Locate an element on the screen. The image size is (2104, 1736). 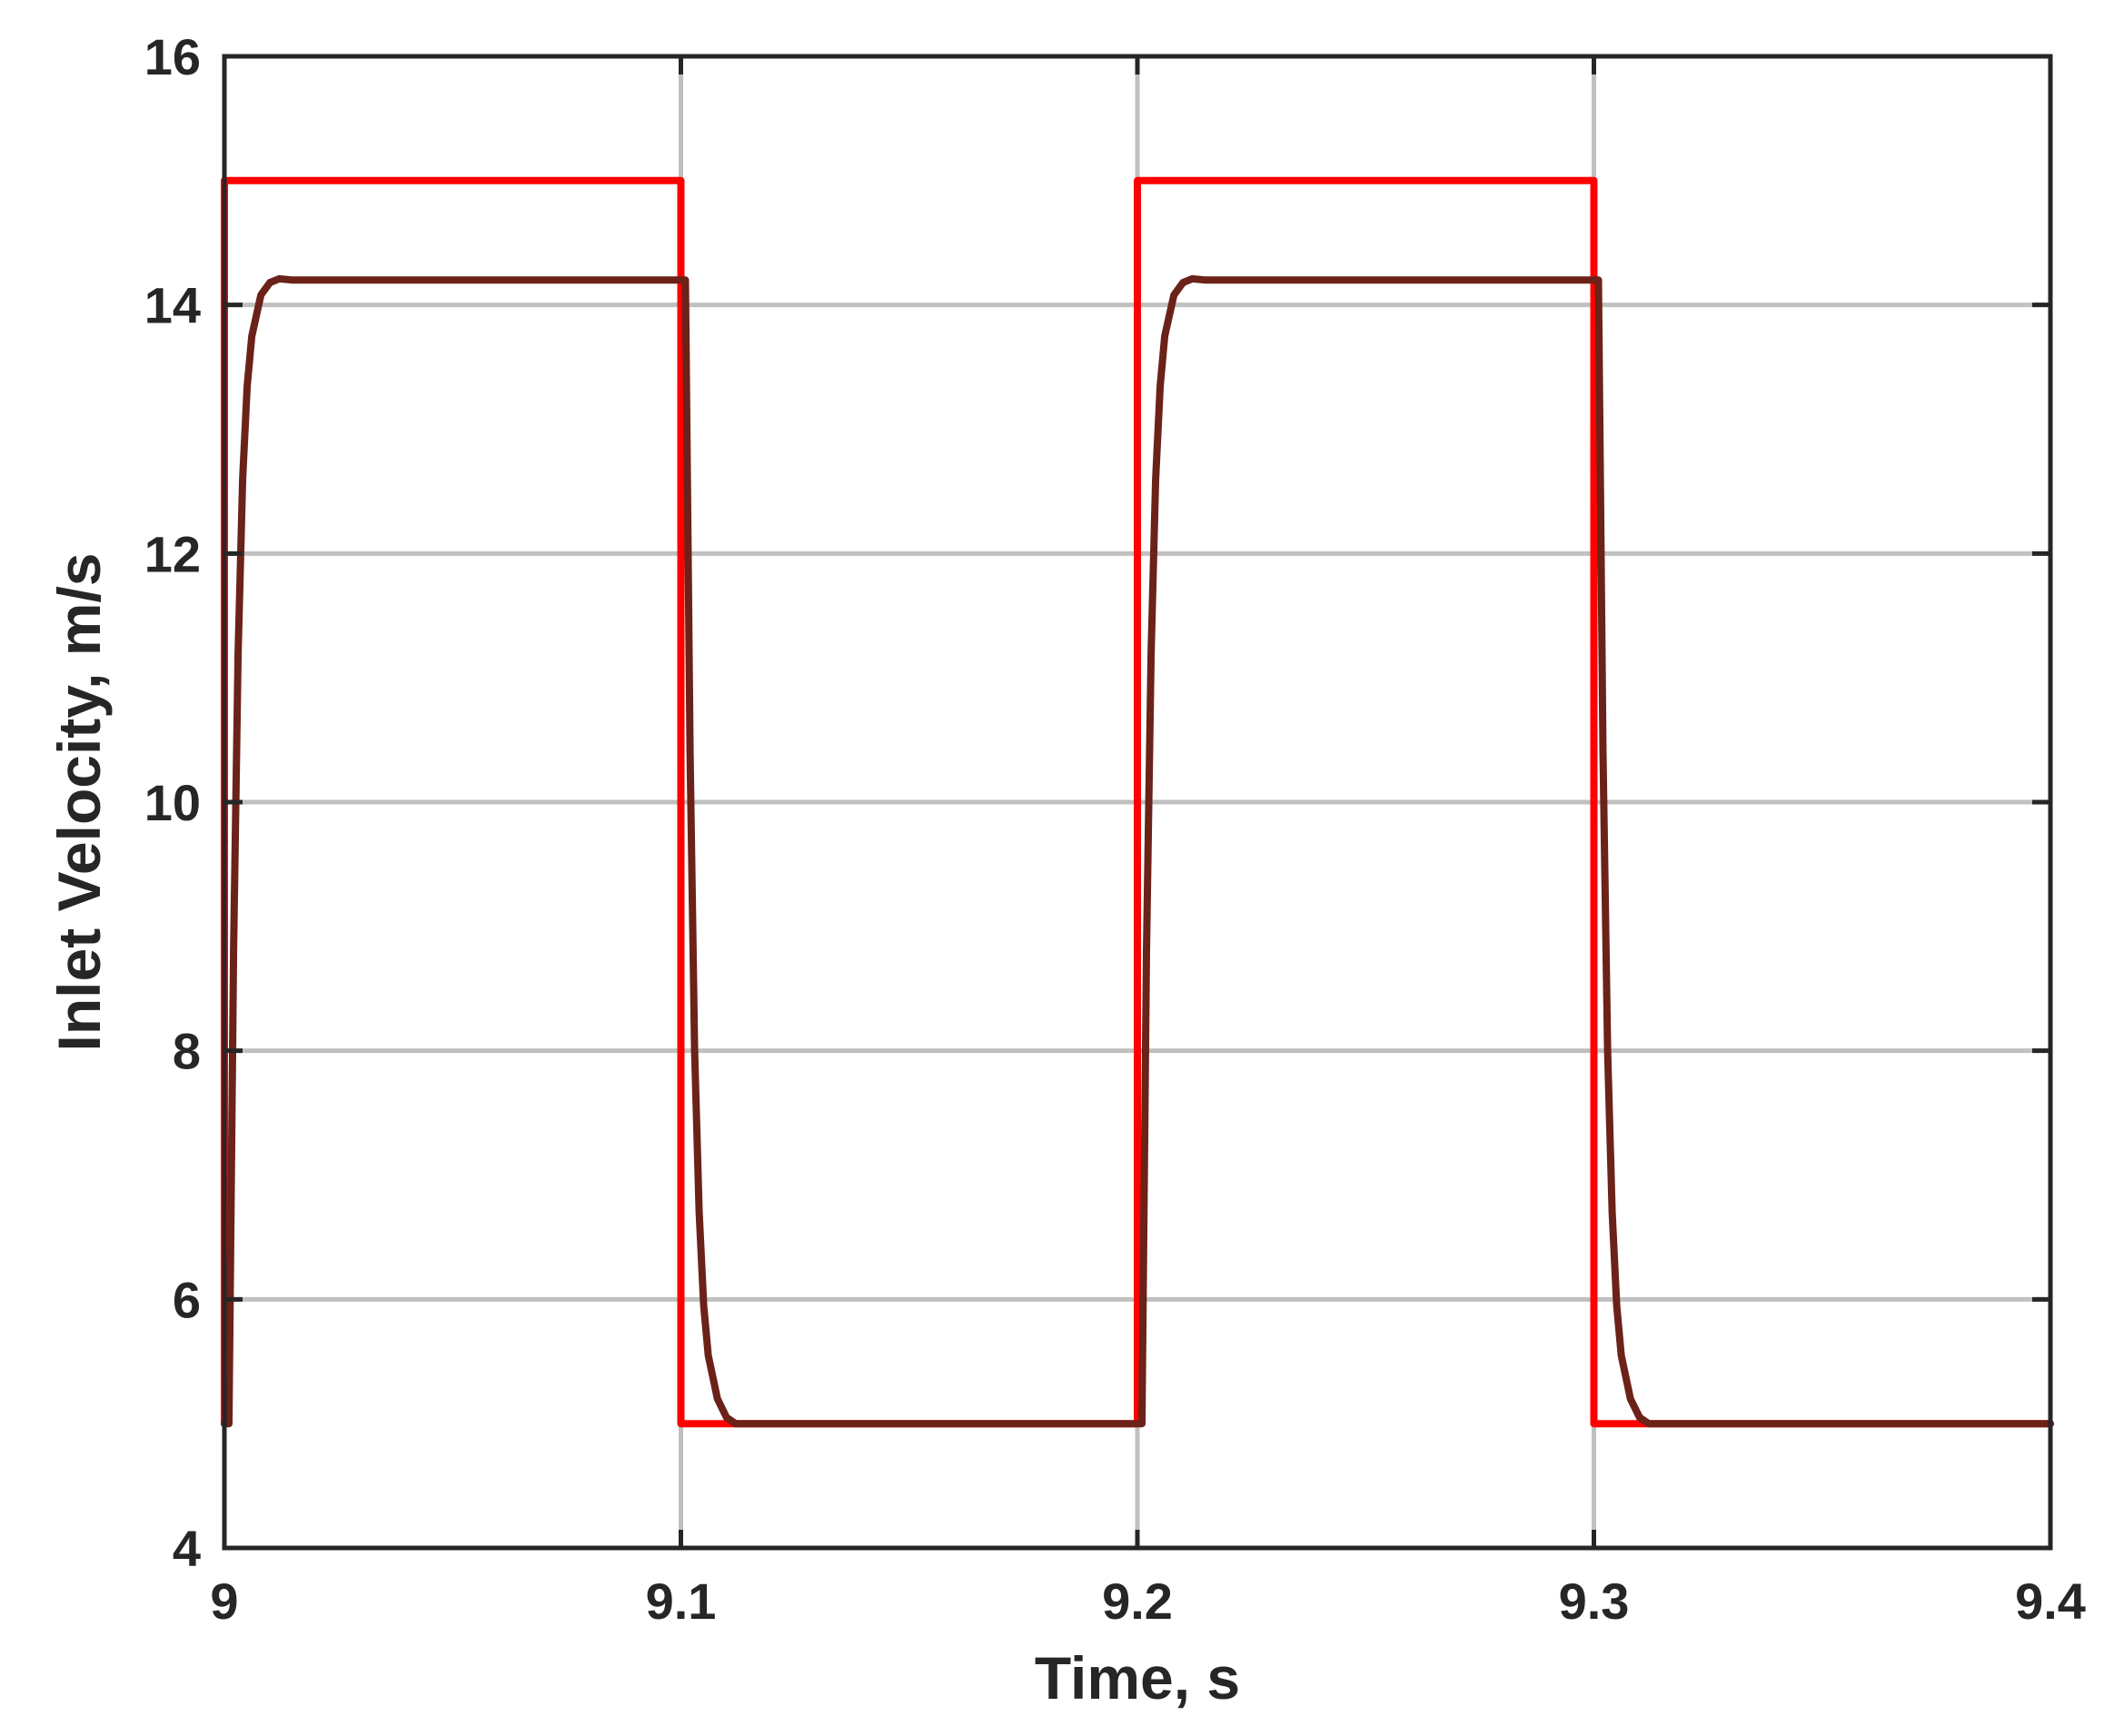
y-tick-label-0: 4 is located at coordinates (187, 1548).